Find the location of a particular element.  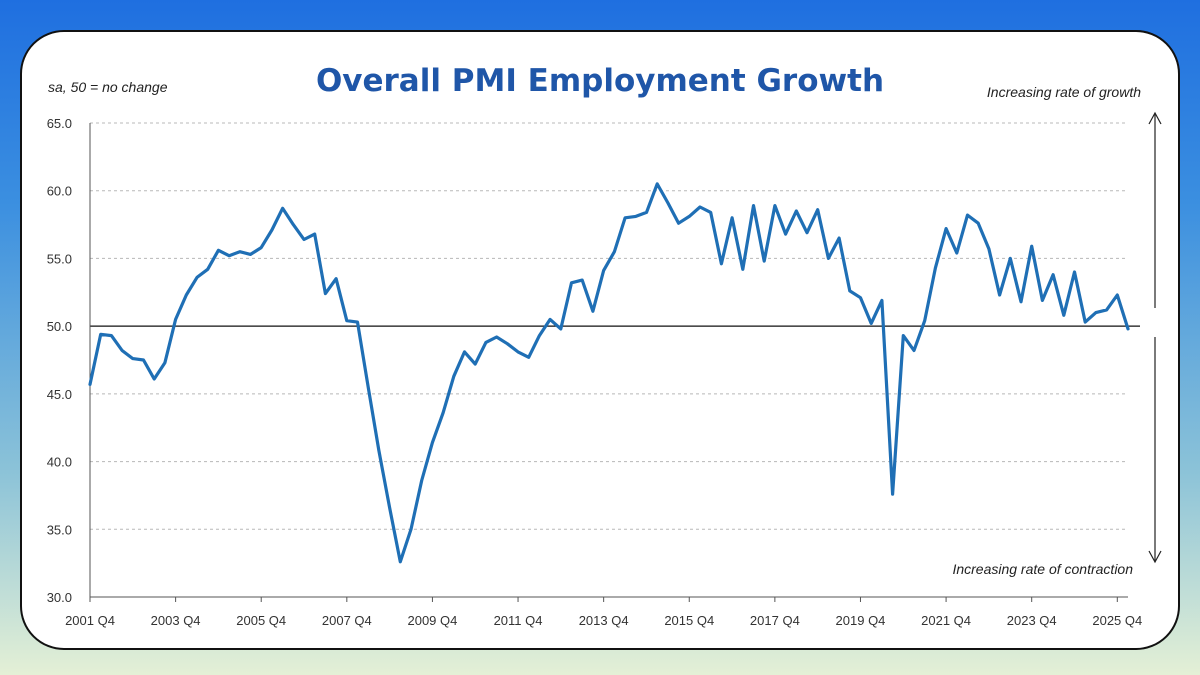

x-tick-label: 2009 Q4 is located at coordinates (432, 620).